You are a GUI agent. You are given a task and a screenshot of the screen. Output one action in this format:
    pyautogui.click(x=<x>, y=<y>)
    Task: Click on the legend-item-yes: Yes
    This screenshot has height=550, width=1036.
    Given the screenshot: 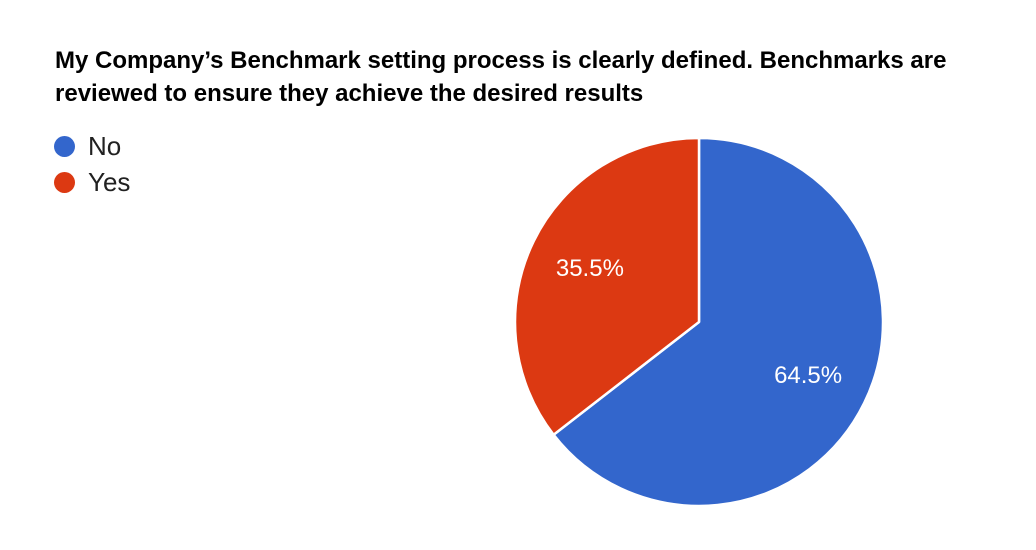 What is the action you would take?
    pyautogui.click(x=92, y=182)
    